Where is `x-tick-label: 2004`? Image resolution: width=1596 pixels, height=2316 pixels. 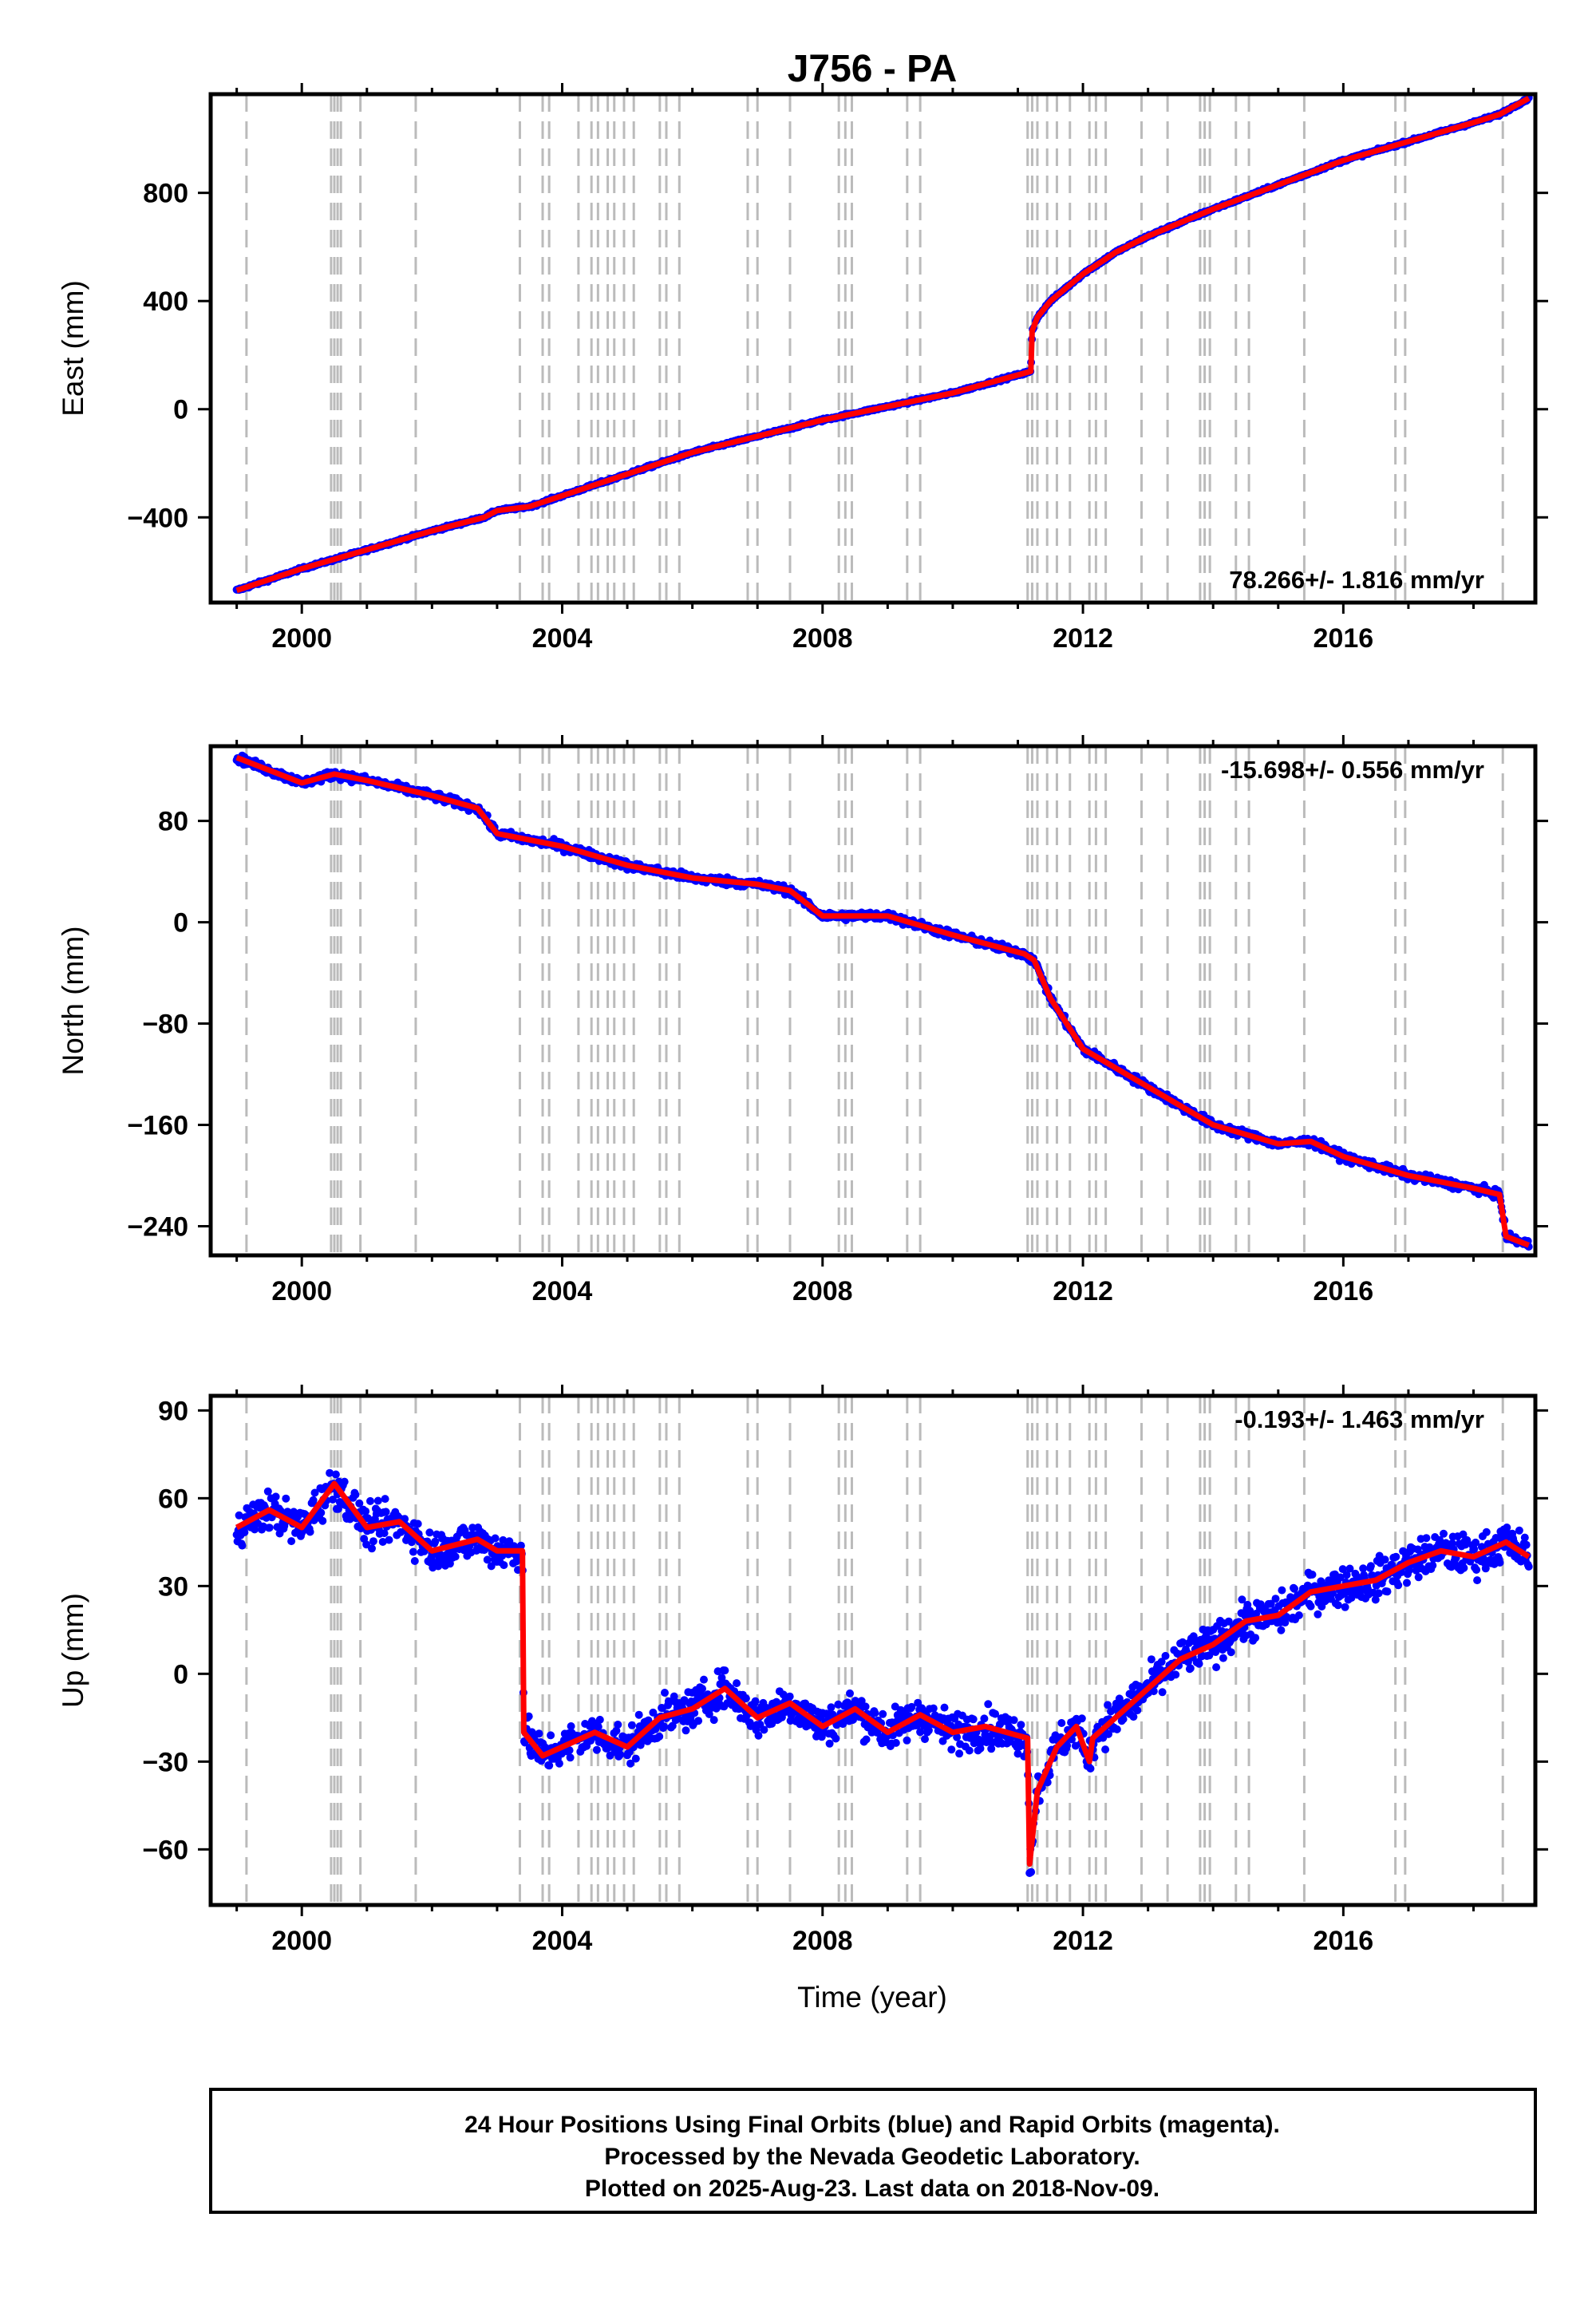
x-tick-label: 2004 is located at coordinates (562, 638).